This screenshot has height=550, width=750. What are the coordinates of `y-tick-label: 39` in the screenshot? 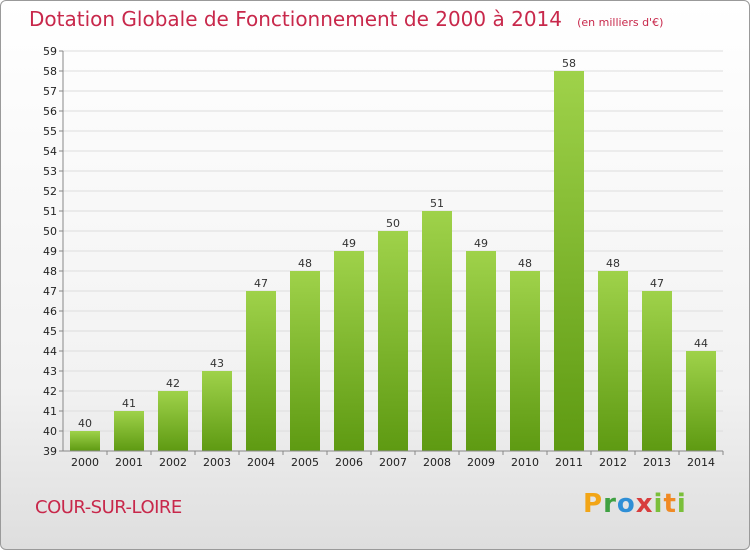 It's located at (50, 451).